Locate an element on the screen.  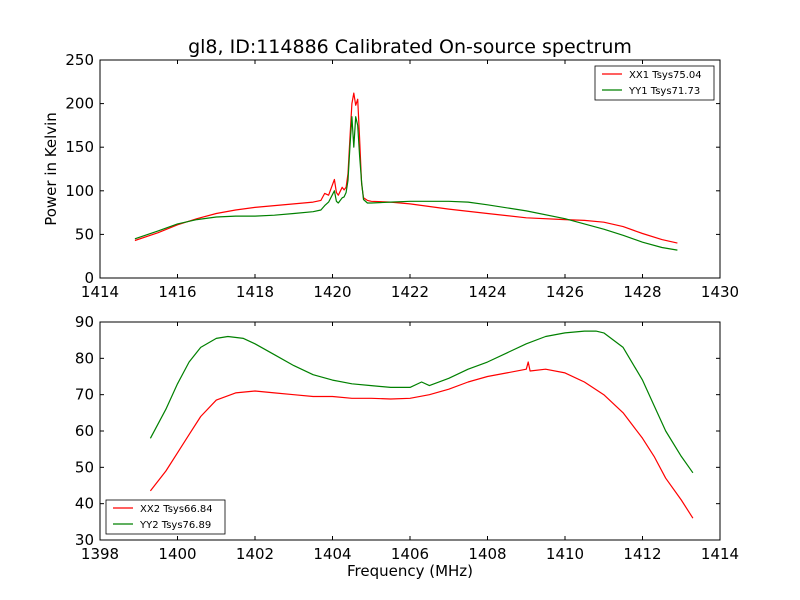
bottom-y-tick-label: 80 is located at coordinates (84, 358).